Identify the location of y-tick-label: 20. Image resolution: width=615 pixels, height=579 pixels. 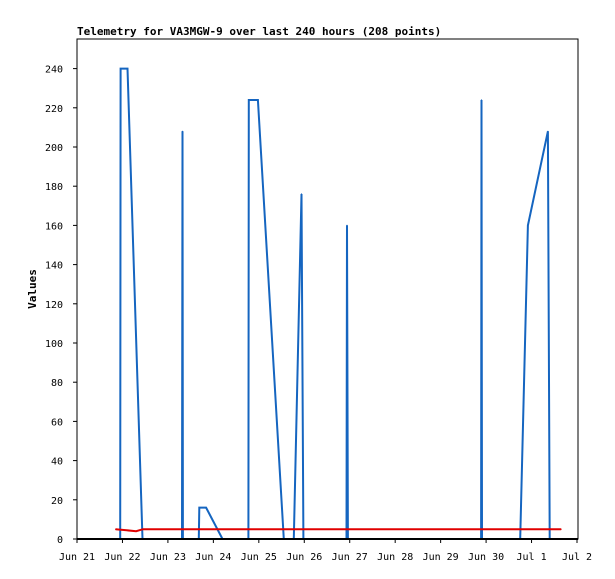
(57, 501).